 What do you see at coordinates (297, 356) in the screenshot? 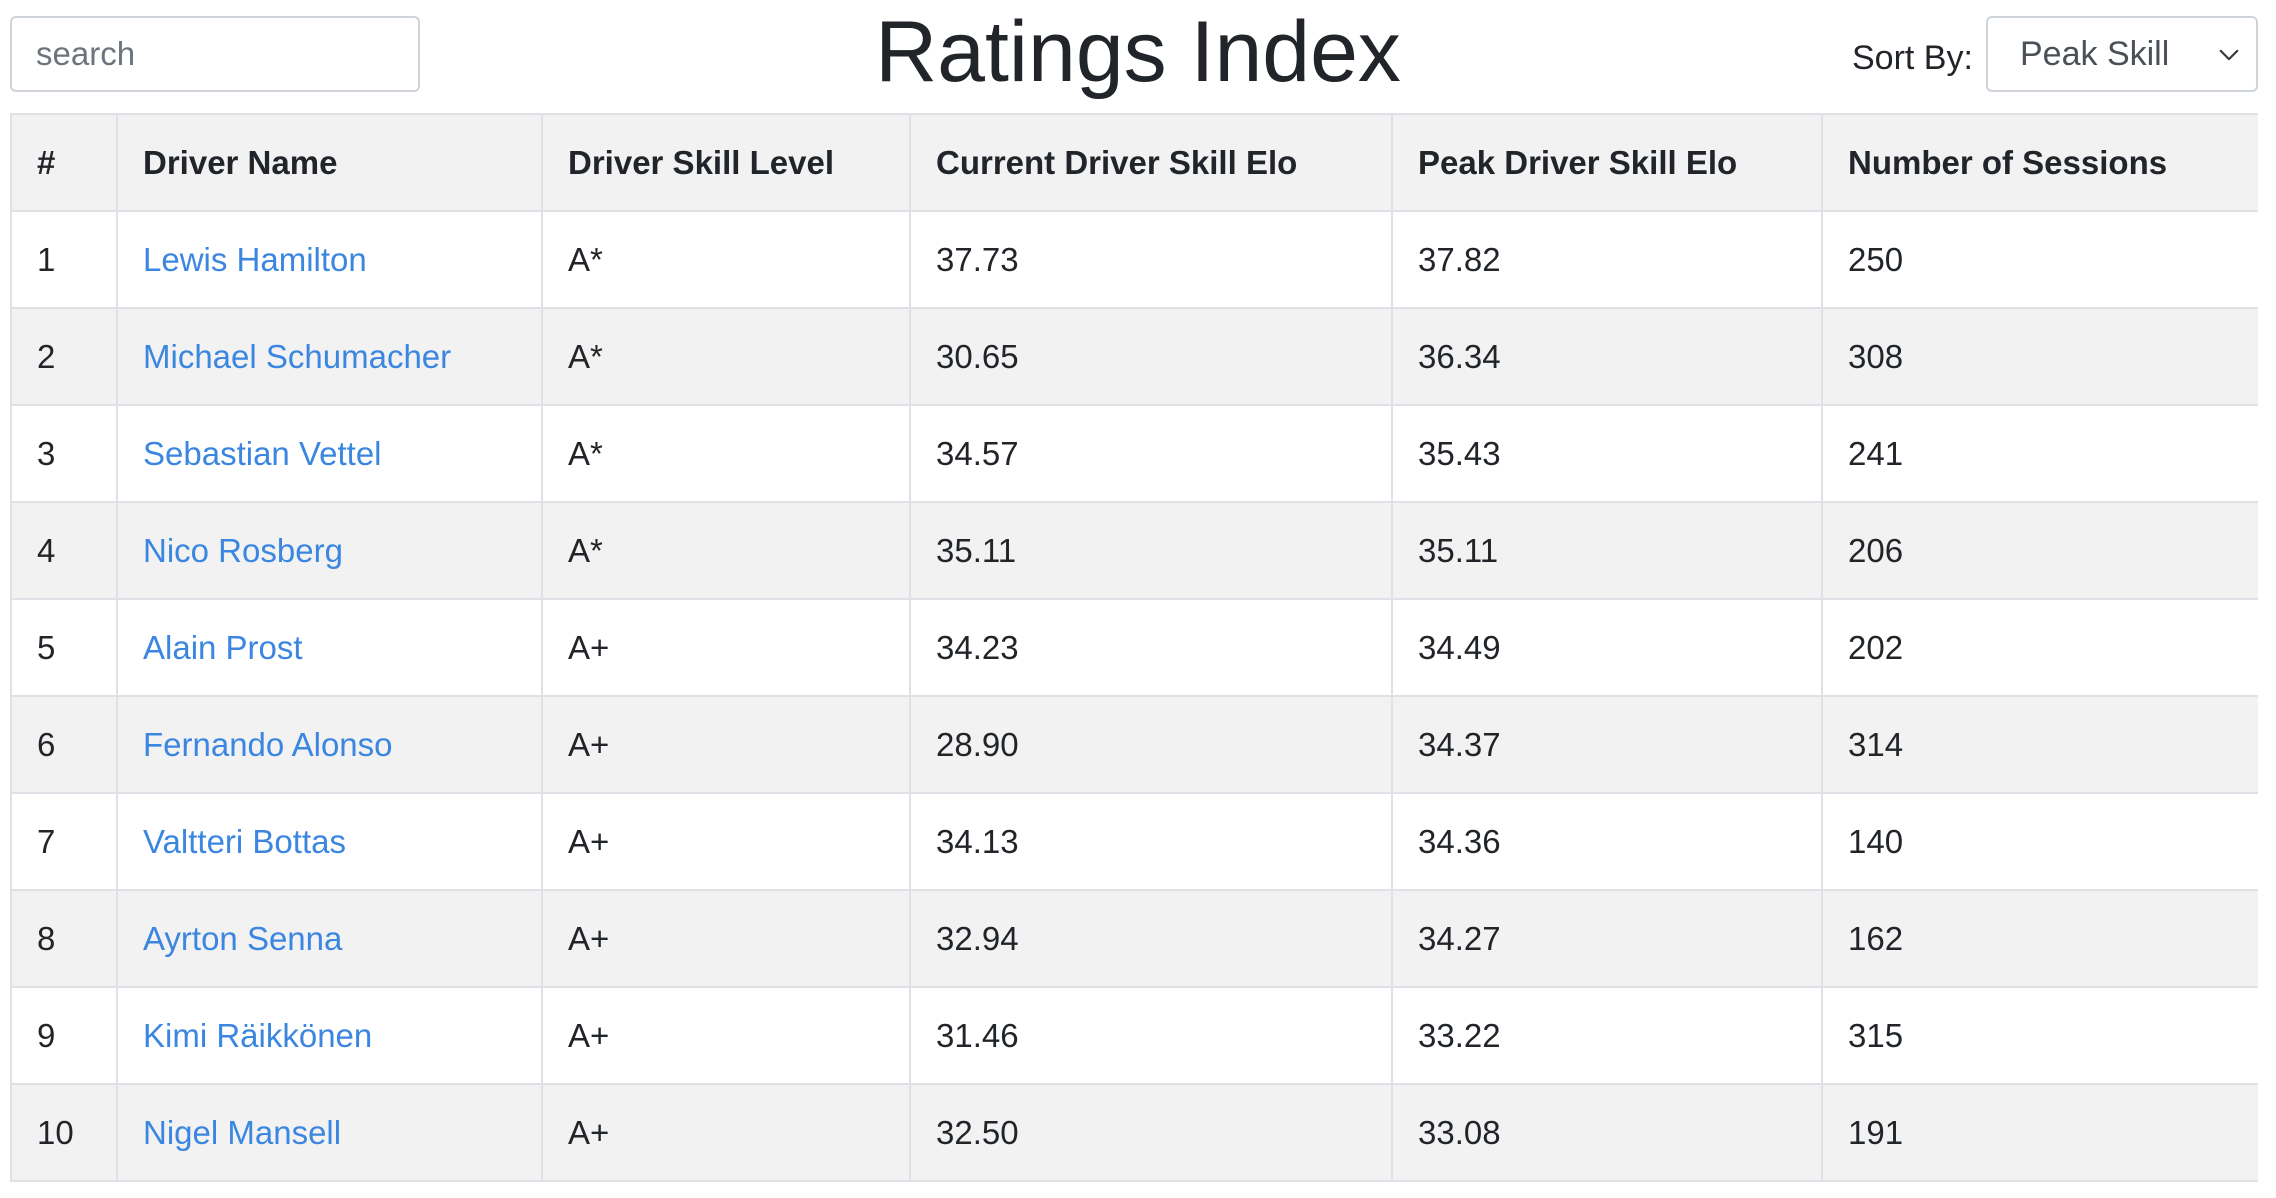
I see `driver-name-link: Michael Schumacher` at bounding box center [297, 356].